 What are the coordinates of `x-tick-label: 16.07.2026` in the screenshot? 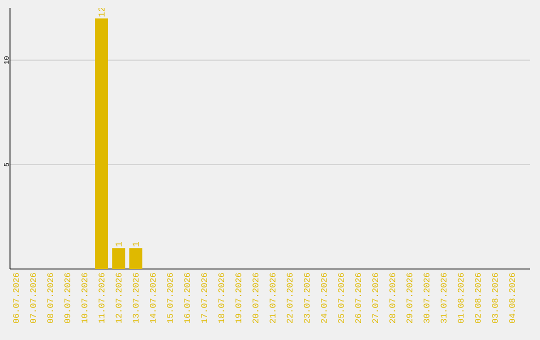 It's located at (187, 298).